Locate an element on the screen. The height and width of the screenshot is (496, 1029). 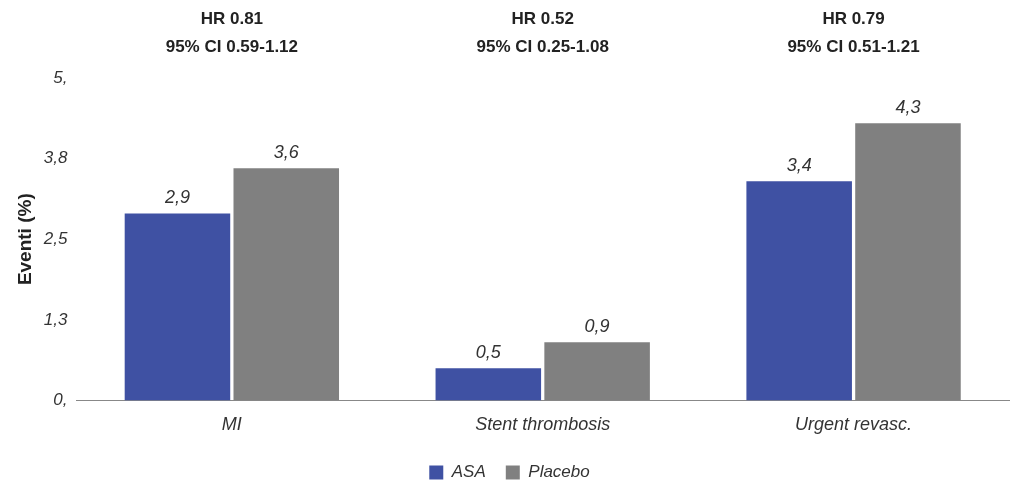
x-tick-label: Stent thrombosis is located at coordinates (543, 424).